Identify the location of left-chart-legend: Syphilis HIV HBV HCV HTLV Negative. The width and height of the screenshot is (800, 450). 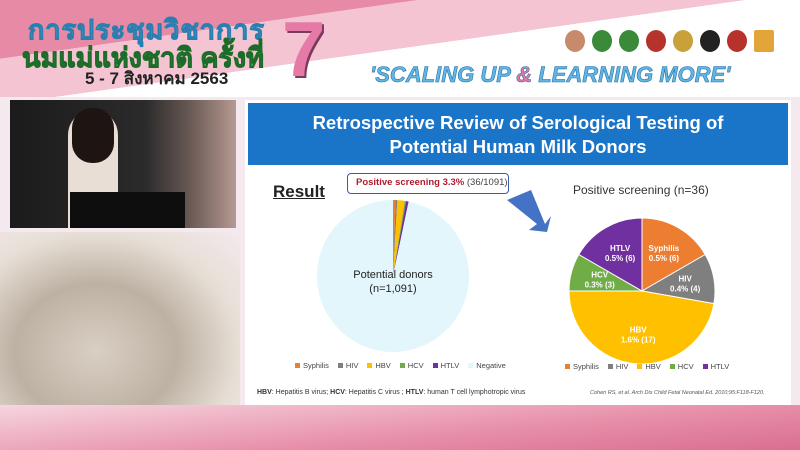
(400, 365).